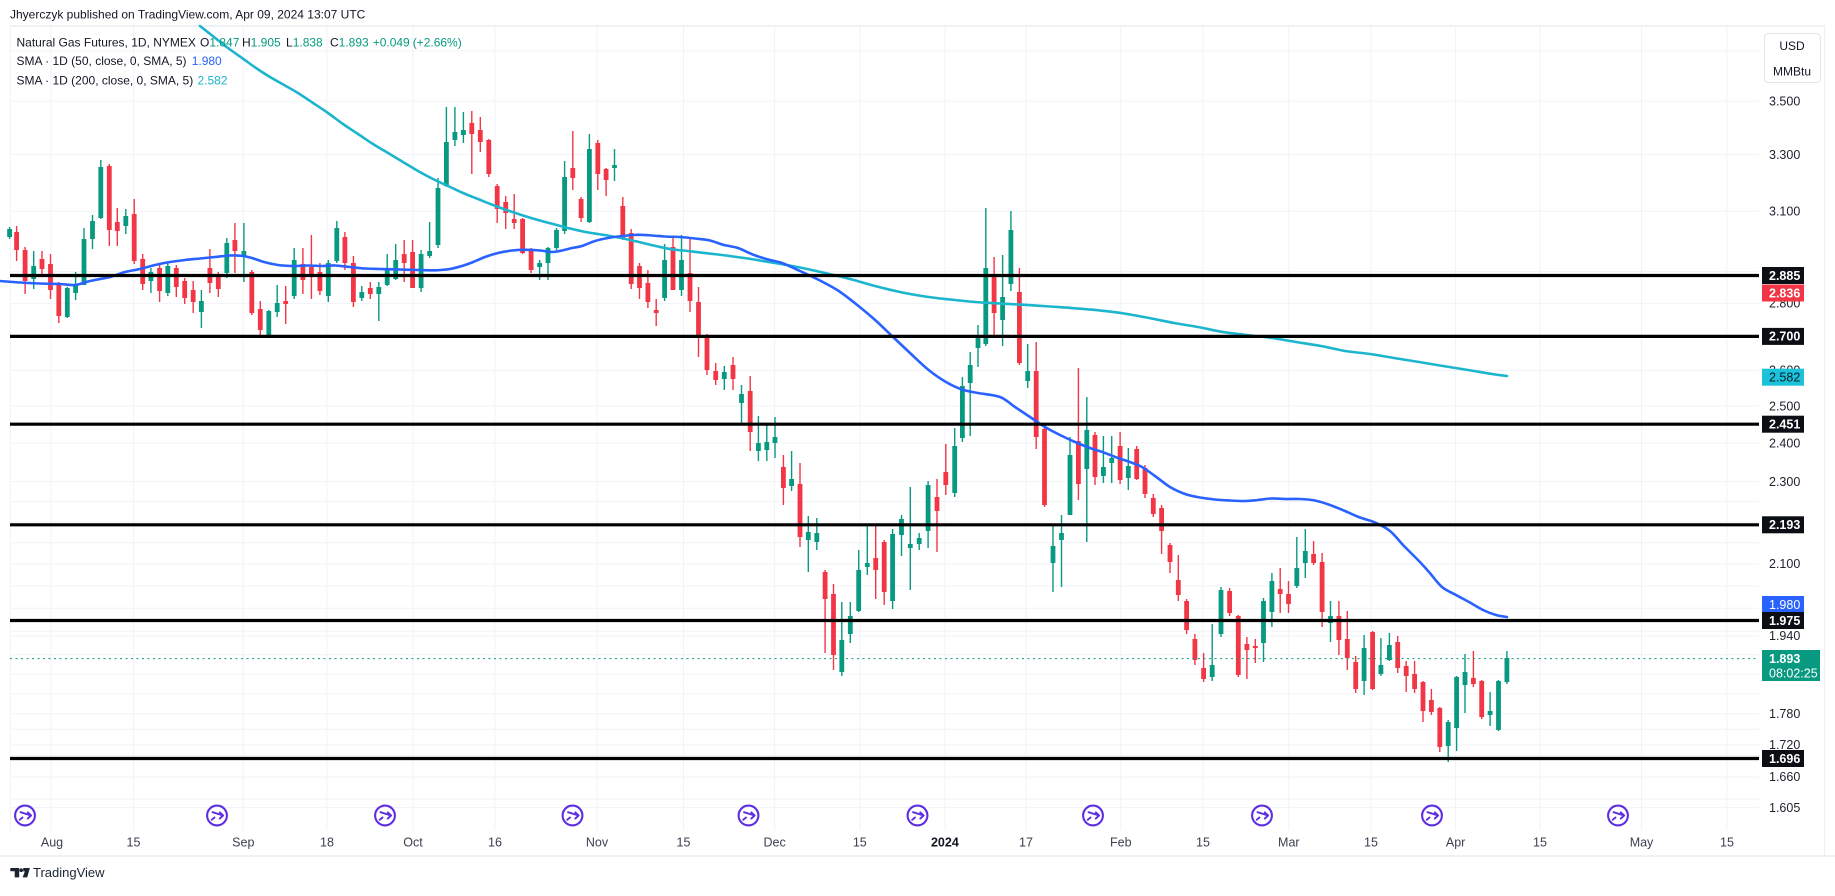 The height and width of the screenshot is (896, 1835). What do you see at coordinates (495, 843) in the screenshot?
I see `svg-text: 16` at bounding box center [495, 843].